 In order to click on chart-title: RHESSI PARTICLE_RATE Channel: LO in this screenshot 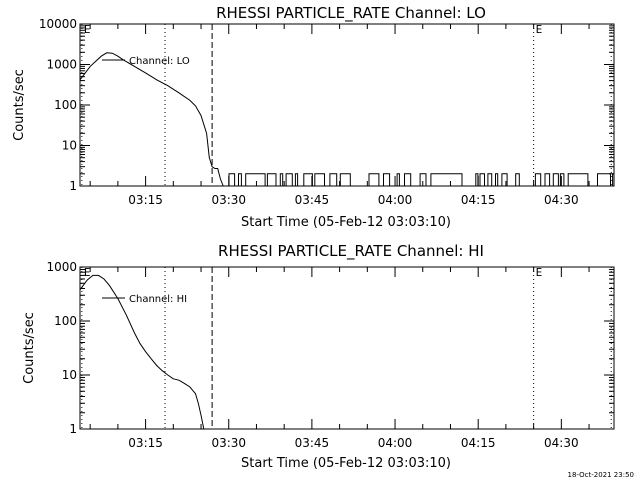, I will do `click(351, 13)`.